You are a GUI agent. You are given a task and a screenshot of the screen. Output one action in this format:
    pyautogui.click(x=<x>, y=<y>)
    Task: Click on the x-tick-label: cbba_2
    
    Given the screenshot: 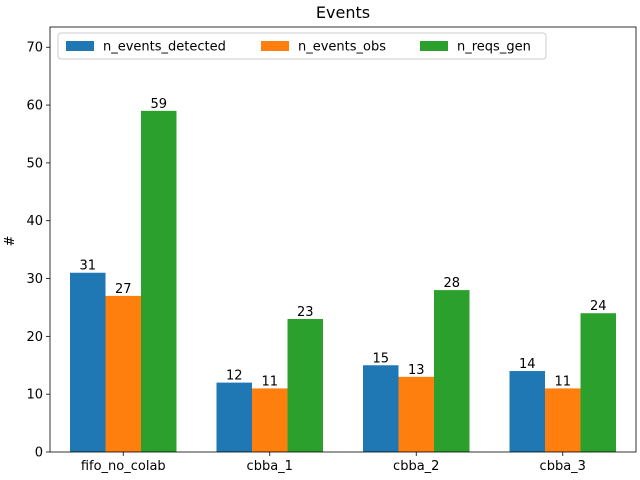 What is the action you would take?
    pyautogui.click(x=416, y=466)
    